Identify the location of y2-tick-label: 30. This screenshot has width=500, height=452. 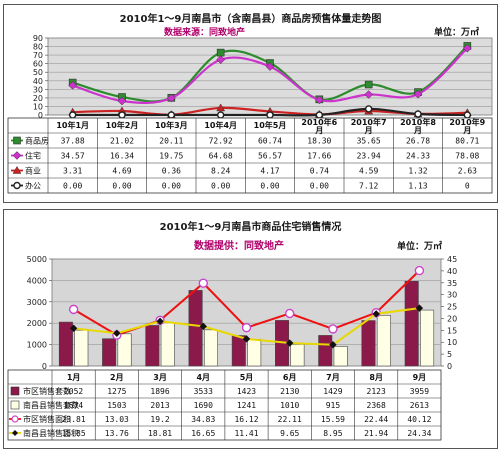
(452, 295).